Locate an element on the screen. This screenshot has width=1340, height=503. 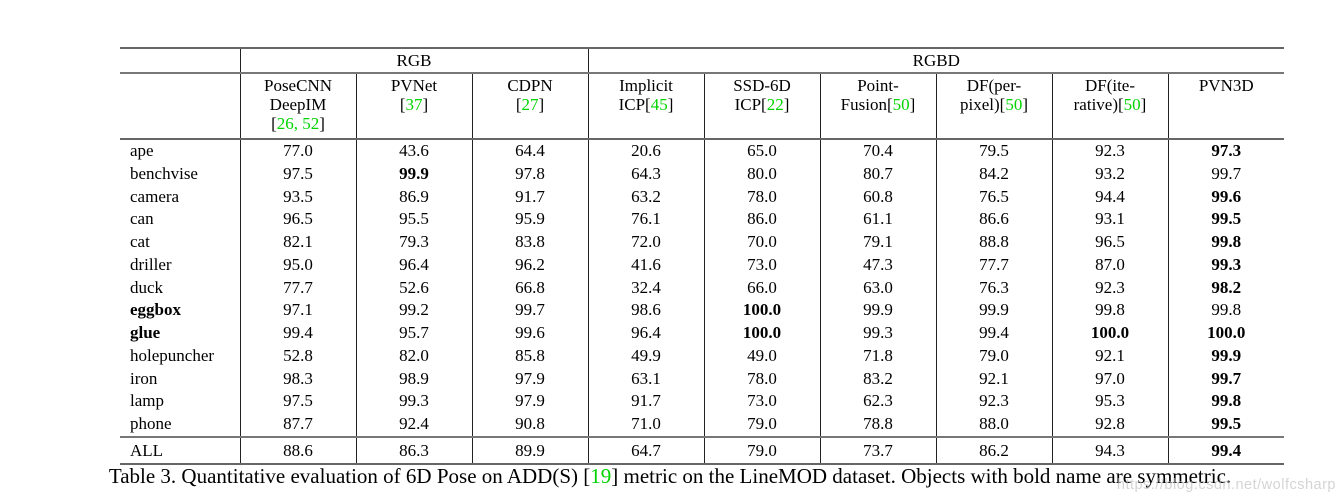
row-label: can is located at coordinates (142, 219).